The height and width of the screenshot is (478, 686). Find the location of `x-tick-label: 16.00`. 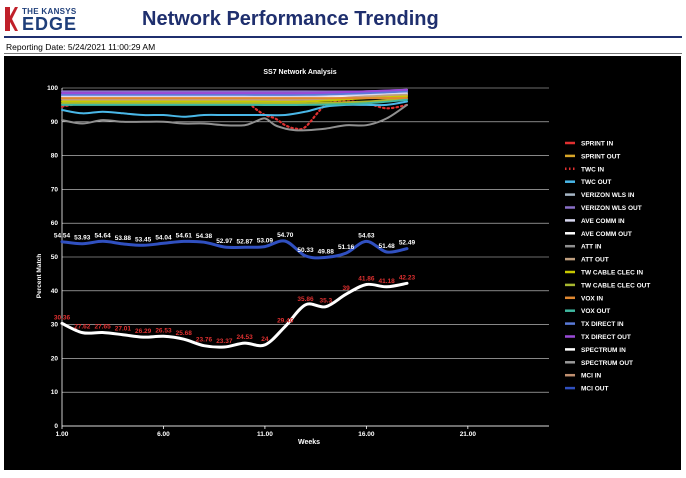

x-tick-label: 16.00 is located at coordinates (366, 434).